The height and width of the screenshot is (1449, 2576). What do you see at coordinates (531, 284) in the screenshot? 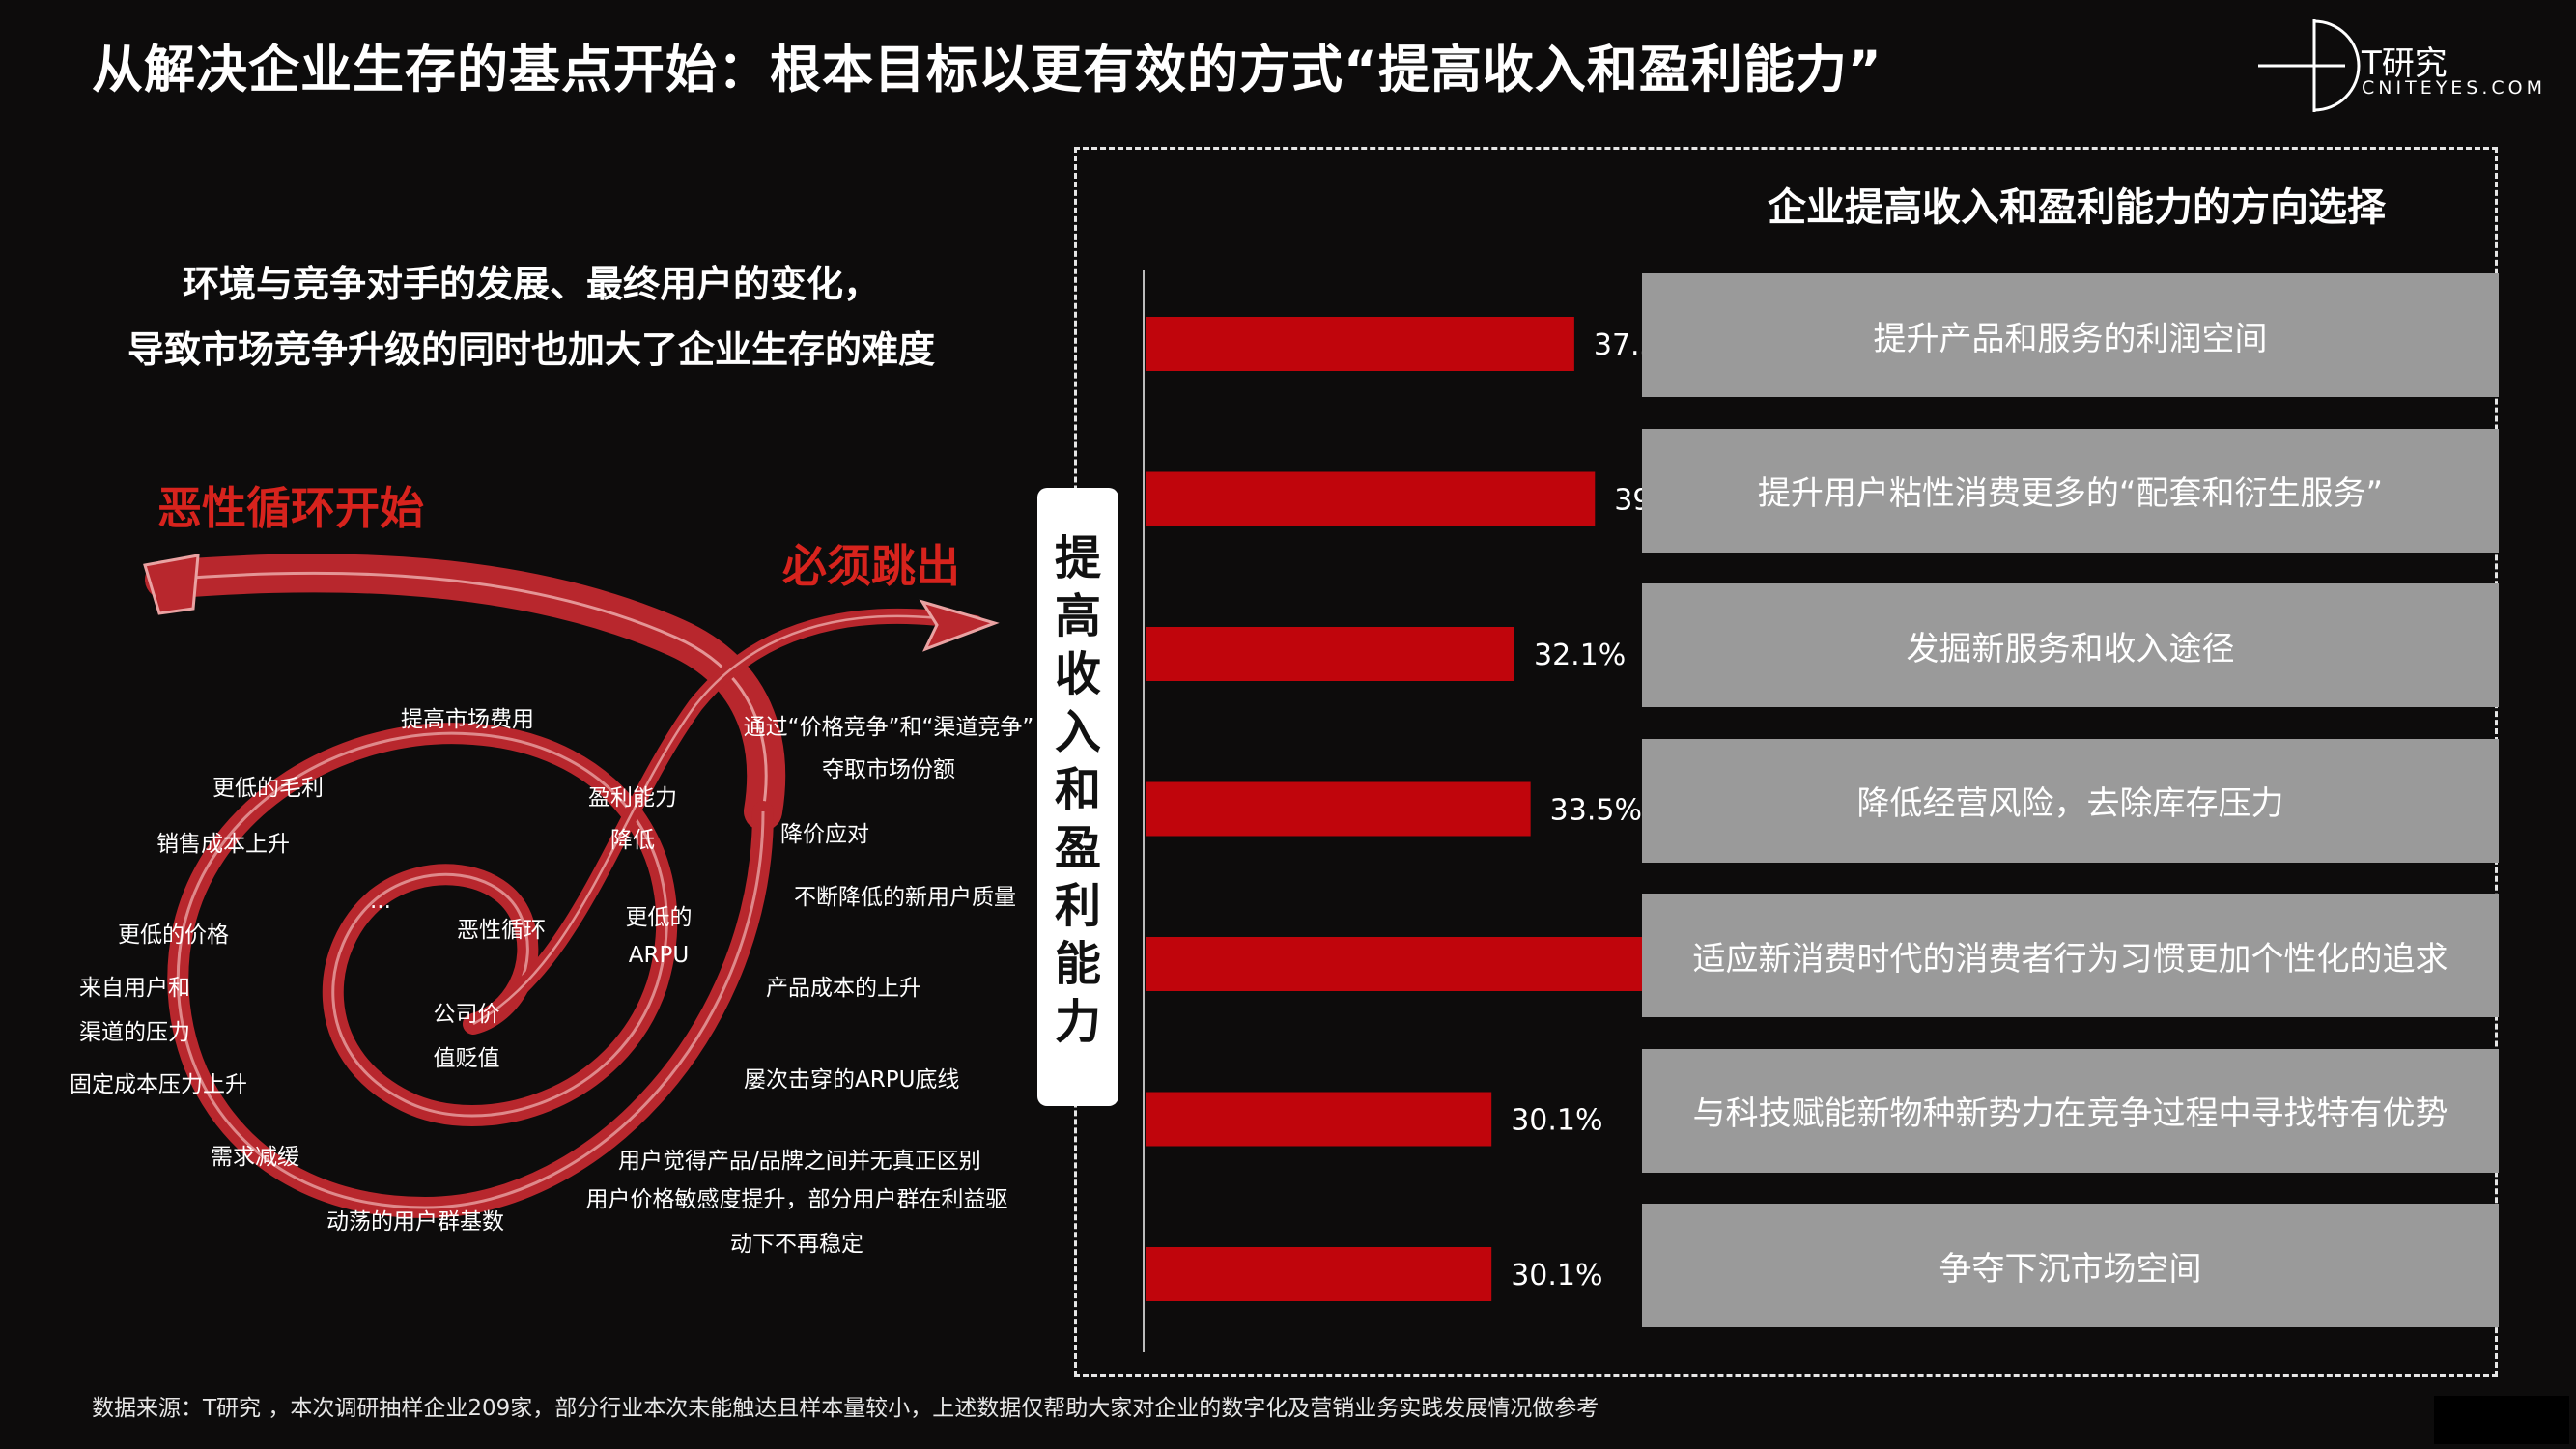
I see `intro-line-1: 环境与竞争对手的发展、最终用户的变化，` at bounding box center [531, 284].